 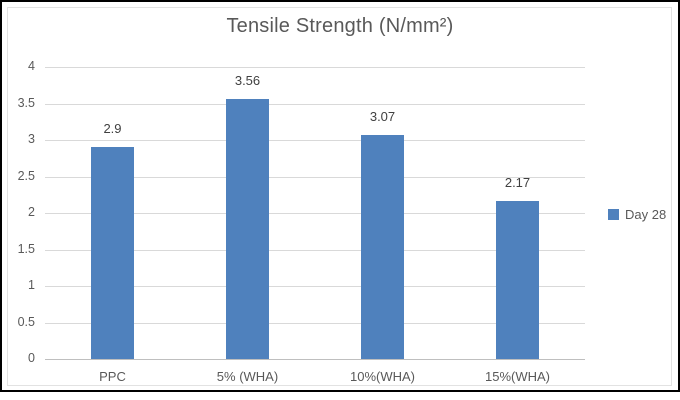 I want to click on y-axis-tick-label: 3, so click(x=31, y=139).